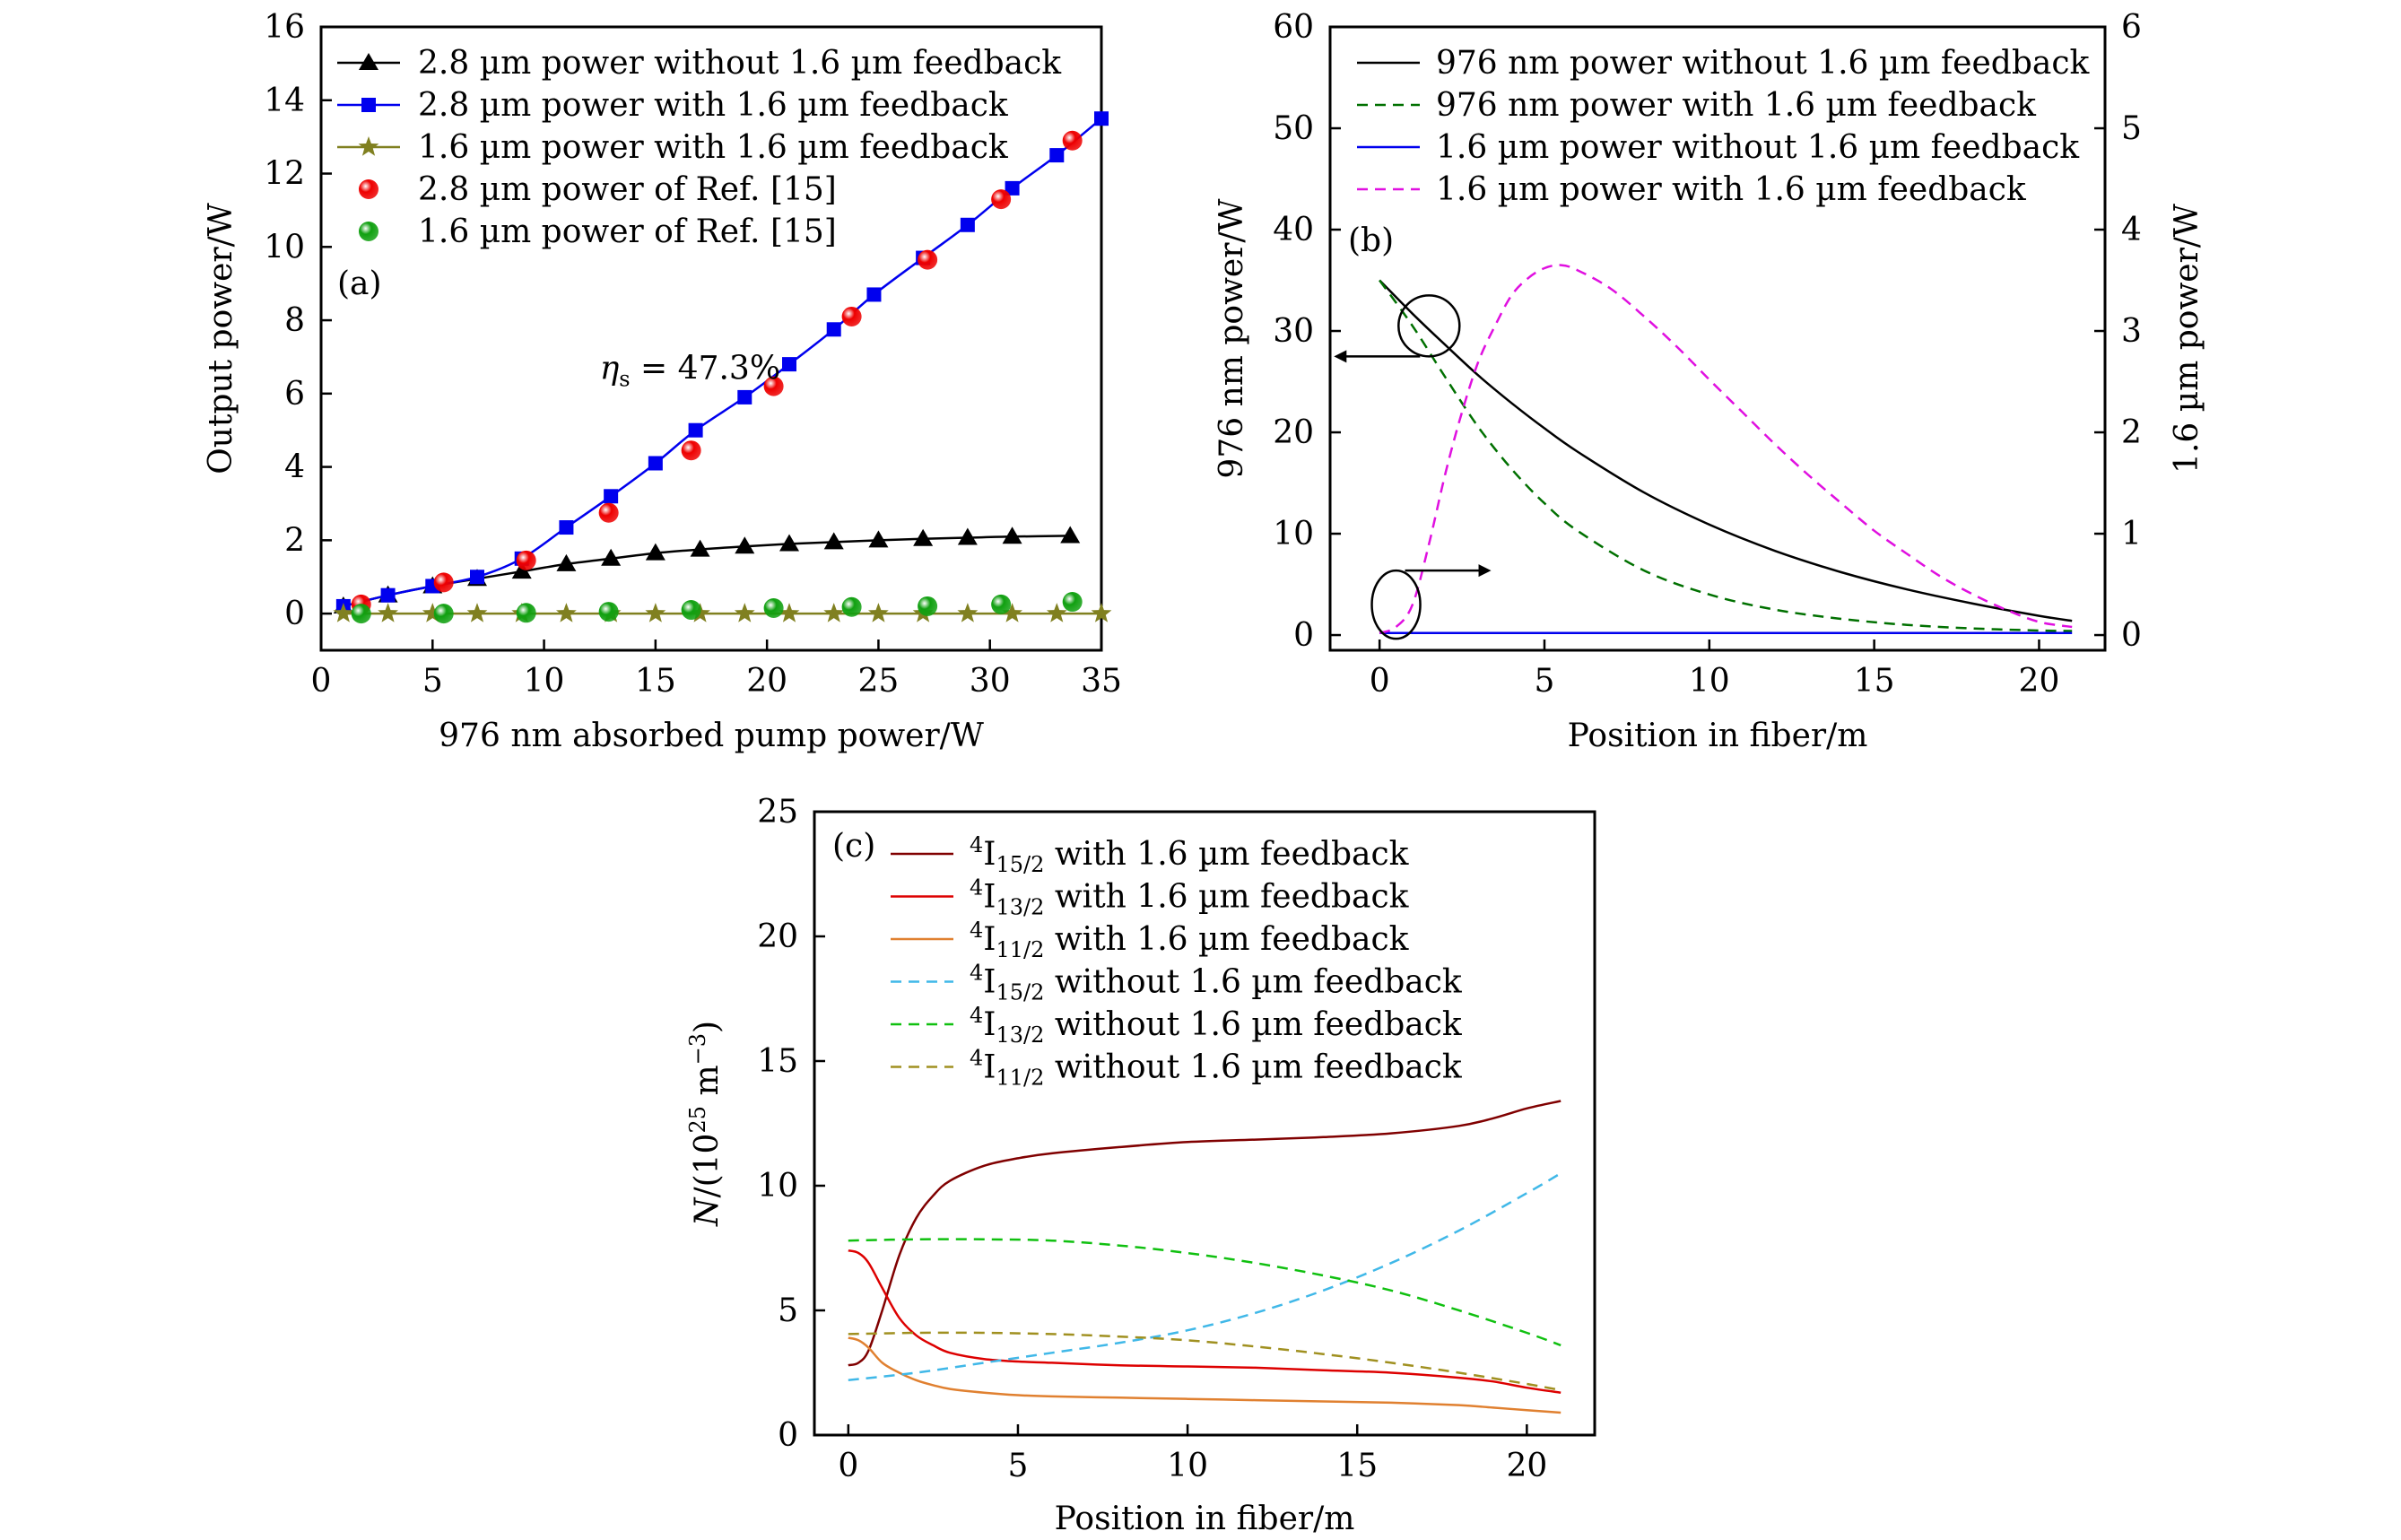 Image resolution: width=2401 pixels, height=1540 pixels. What do you see at coordinates (1293, 534) in the screenshot?
I see `chart-b-ytick-label: 10` at bounding box center [1293, 534].